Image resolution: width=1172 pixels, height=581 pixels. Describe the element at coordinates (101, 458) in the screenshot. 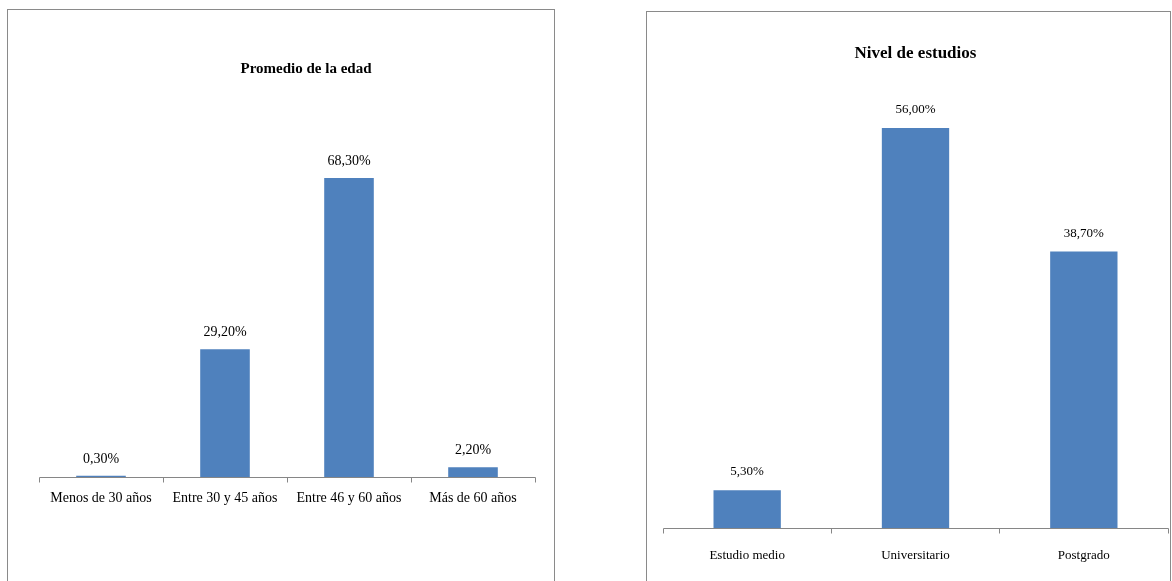

I see `data-label: 0,30%` at that location.